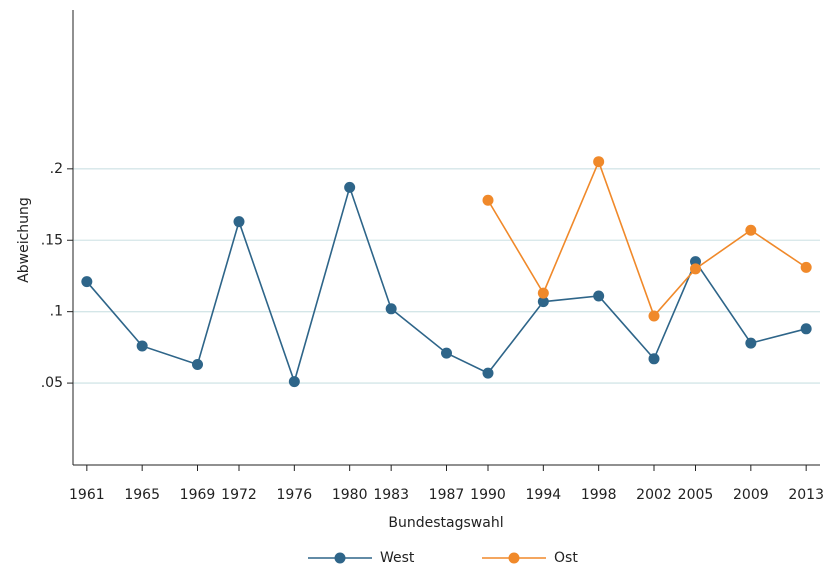 The width and height of the screenshot is (830, 567). Describe the element at coordinates (647, 238) in the screenshot. I see `series-line` at that location.